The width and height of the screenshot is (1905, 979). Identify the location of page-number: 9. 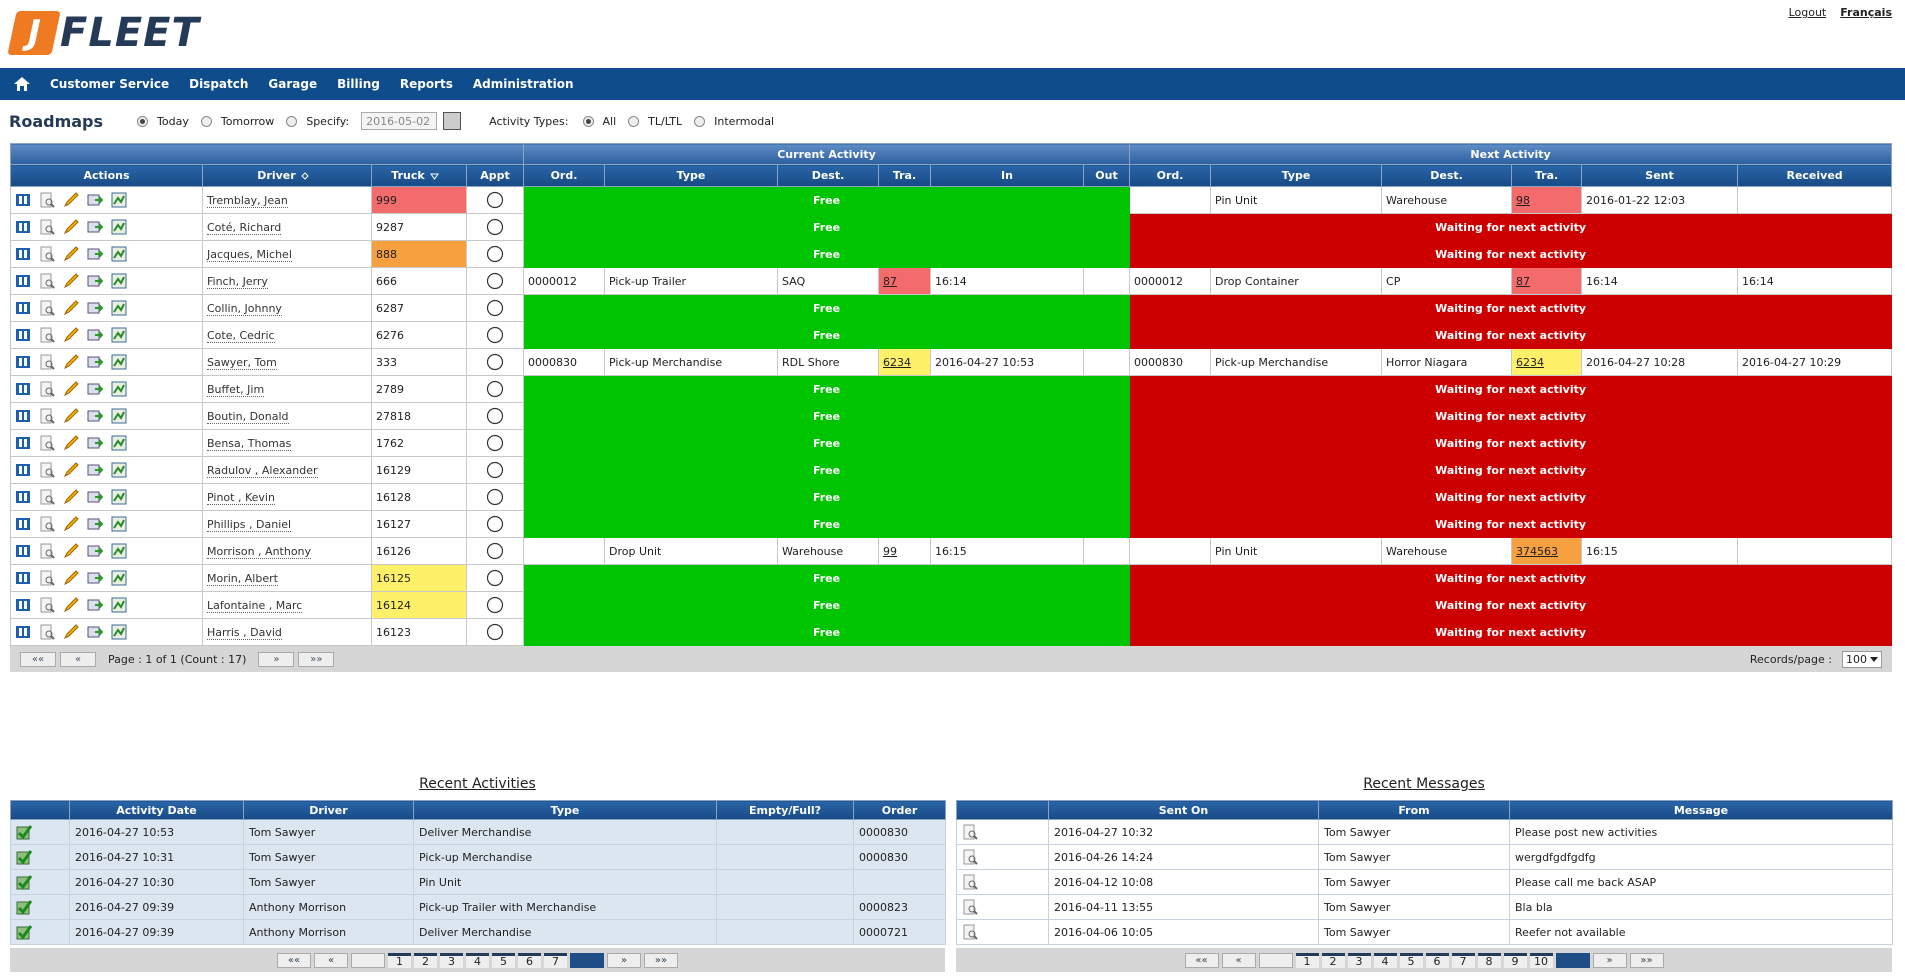
(1515, 960).